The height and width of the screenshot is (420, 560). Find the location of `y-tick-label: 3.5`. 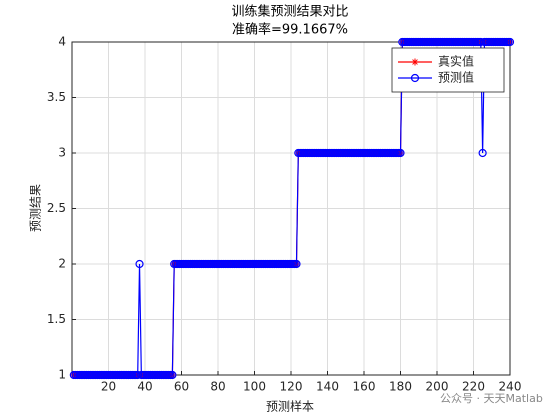

y-tick-label: 3.5 is located at coordinates (56, 97).